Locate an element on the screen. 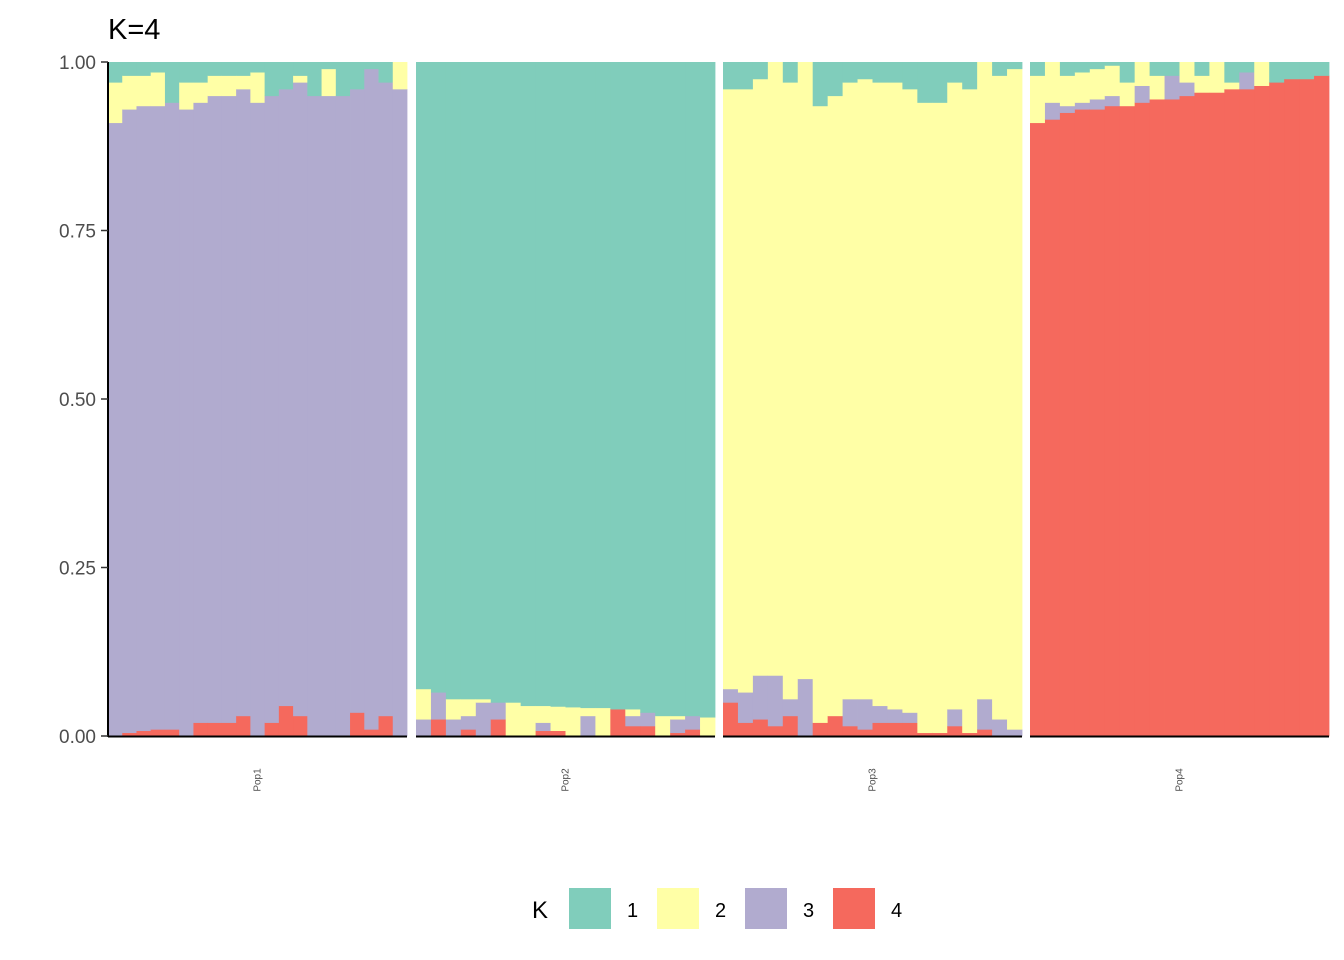 This screenshot has height=960, width=1344. bar-segment-pop2-ind15-k1 is located at coordinates (633, 386).